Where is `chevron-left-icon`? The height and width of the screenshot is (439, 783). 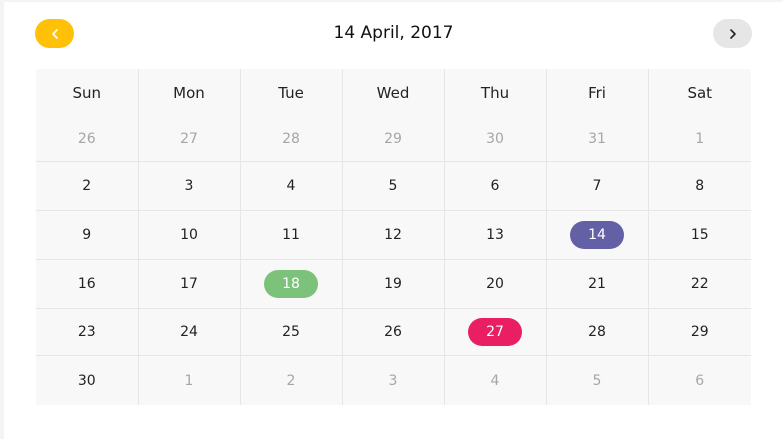
chevron-left-icon is located at coordinates (54, 33).